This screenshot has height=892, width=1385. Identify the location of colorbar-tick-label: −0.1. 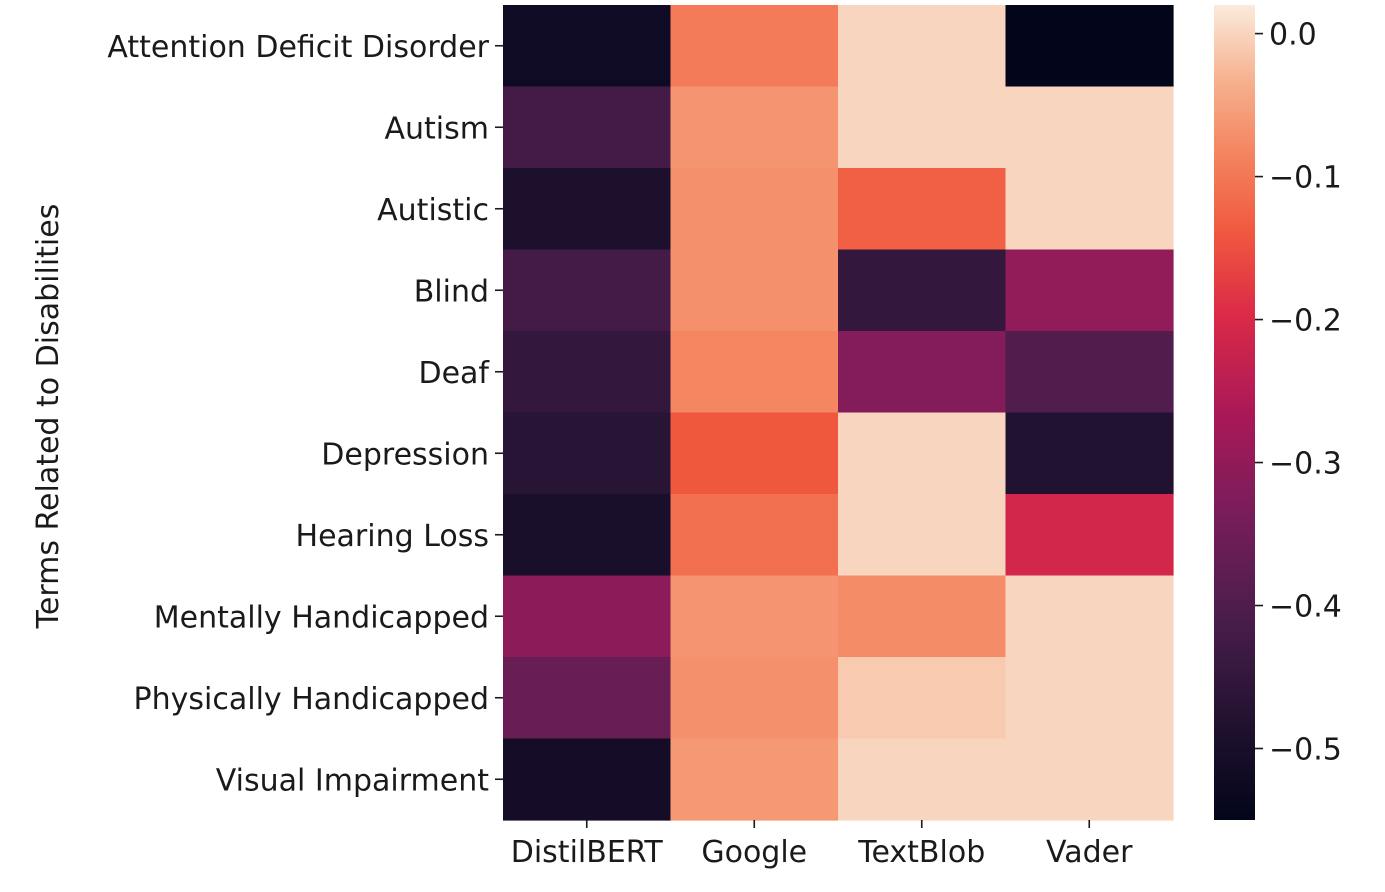
(1305, 178).